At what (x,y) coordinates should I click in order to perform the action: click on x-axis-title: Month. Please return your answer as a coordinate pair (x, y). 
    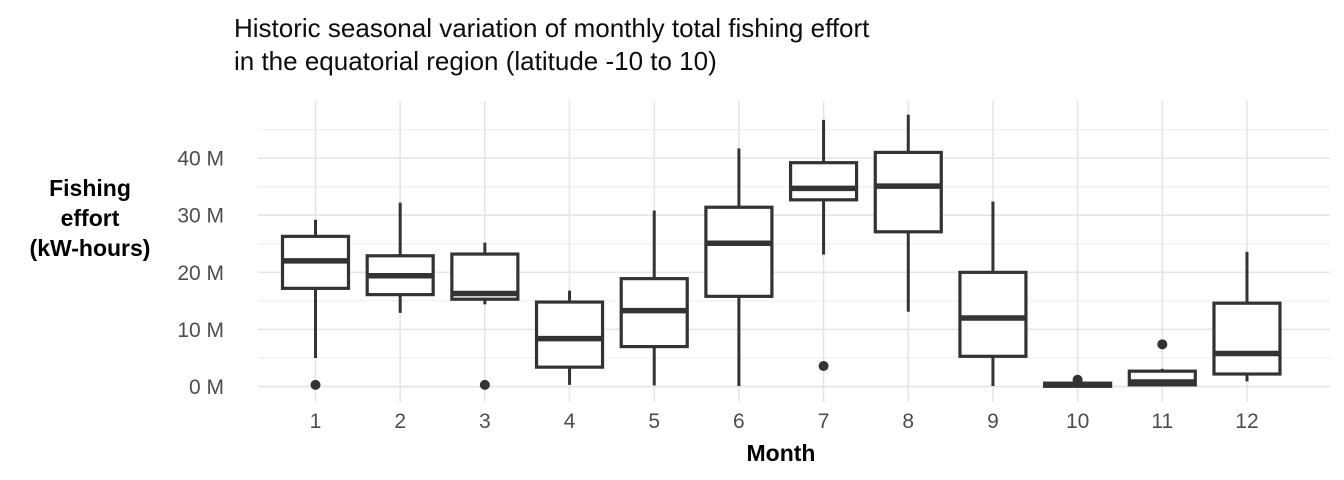
    Looking at the image, I should click on (781, 453).